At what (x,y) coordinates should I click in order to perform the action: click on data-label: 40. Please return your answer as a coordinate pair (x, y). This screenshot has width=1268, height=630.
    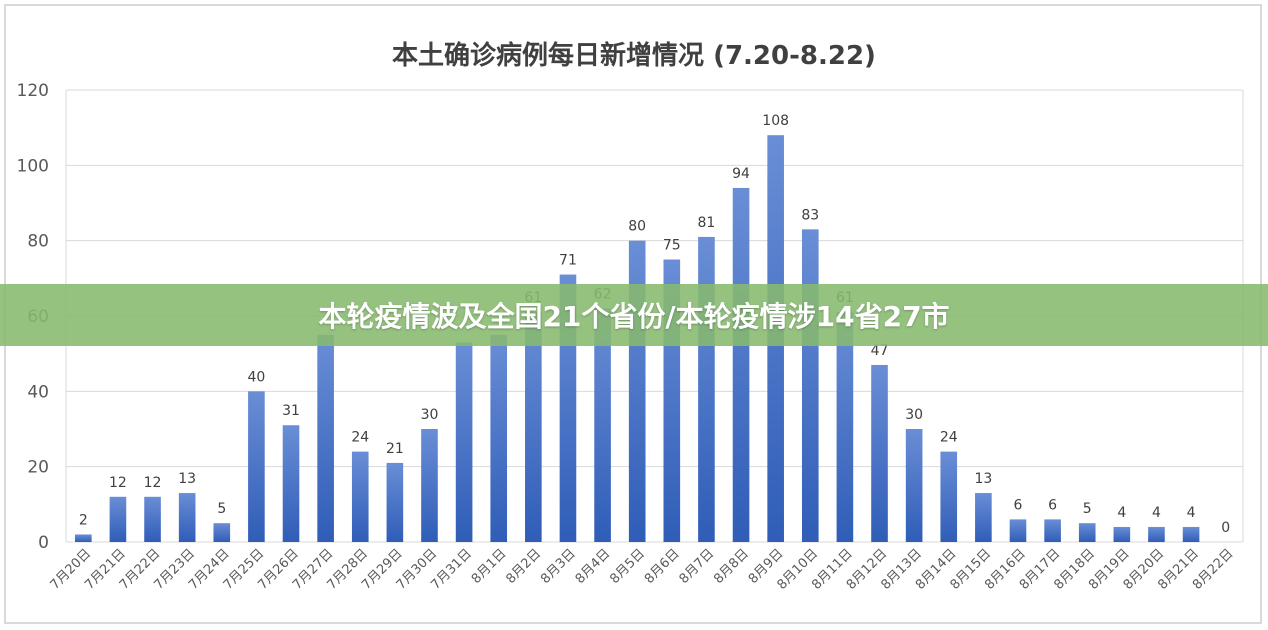
    Looking at the image, I should click on (256, 377).